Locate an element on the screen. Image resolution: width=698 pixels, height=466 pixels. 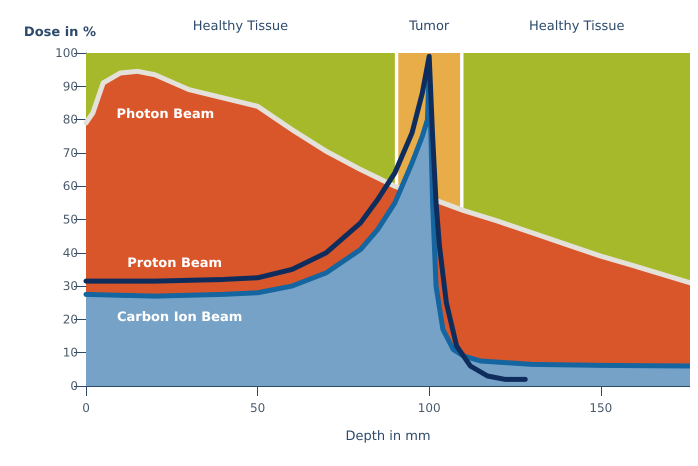
y-tick-label: 90 is located at coordinates (70, 86).